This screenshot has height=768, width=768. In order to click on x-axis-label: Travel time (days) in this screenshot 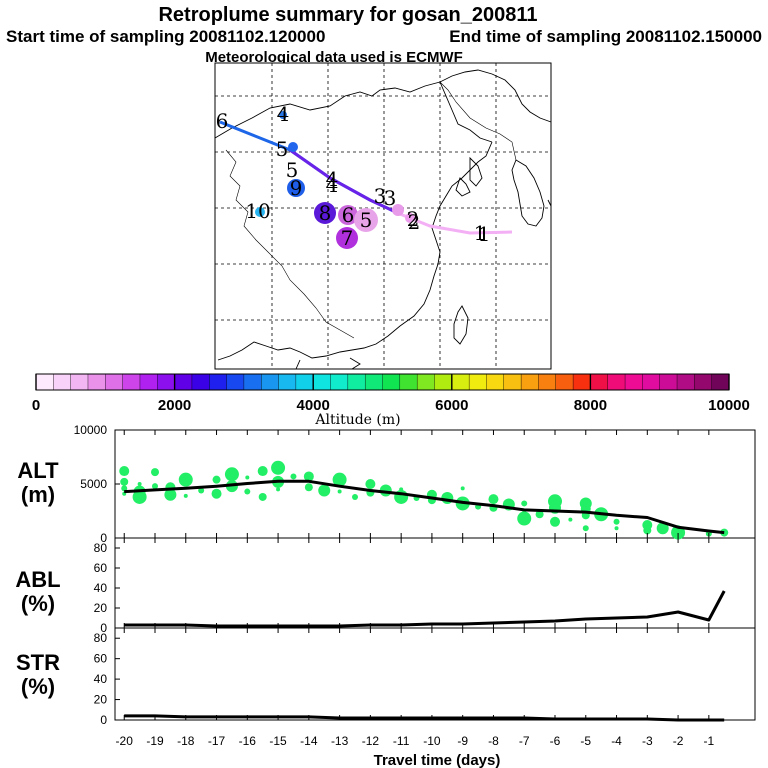, I will do `click(437, 760)`.